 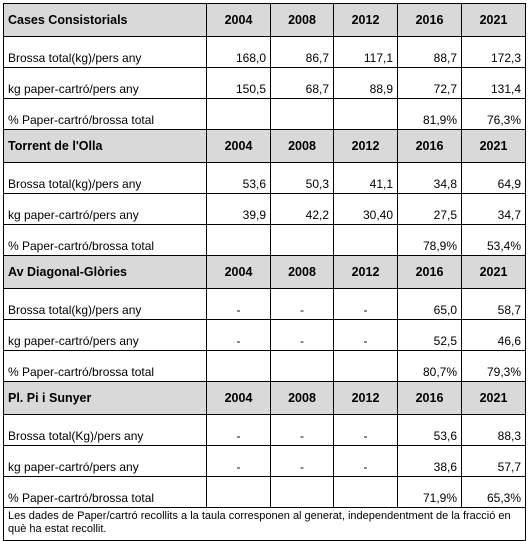 What do you see at coordinates (493, 492) in the screenshot?
I see `value-cell: 65,3%` at bounding box center [493, 492].